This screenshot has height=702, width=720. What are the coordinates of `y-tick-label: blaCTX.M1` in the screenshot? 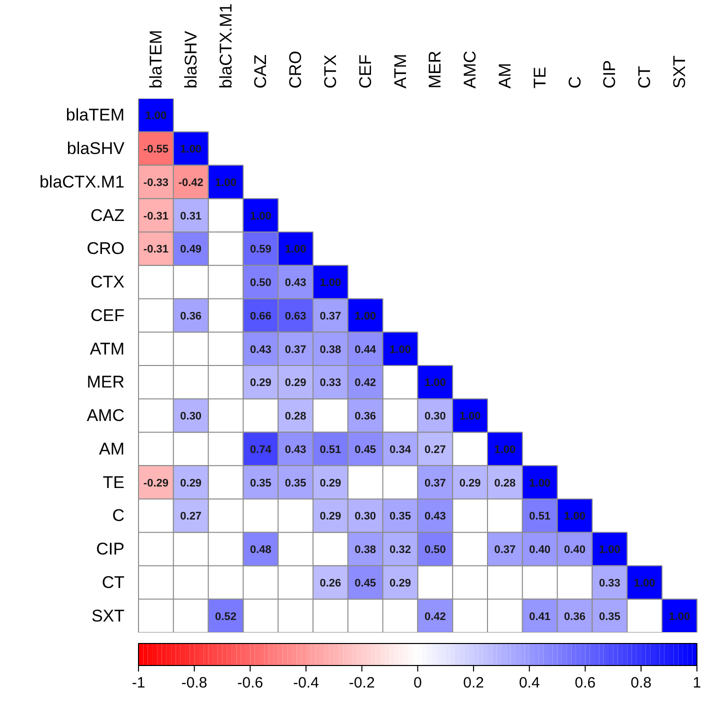 It's located at (82, 182).